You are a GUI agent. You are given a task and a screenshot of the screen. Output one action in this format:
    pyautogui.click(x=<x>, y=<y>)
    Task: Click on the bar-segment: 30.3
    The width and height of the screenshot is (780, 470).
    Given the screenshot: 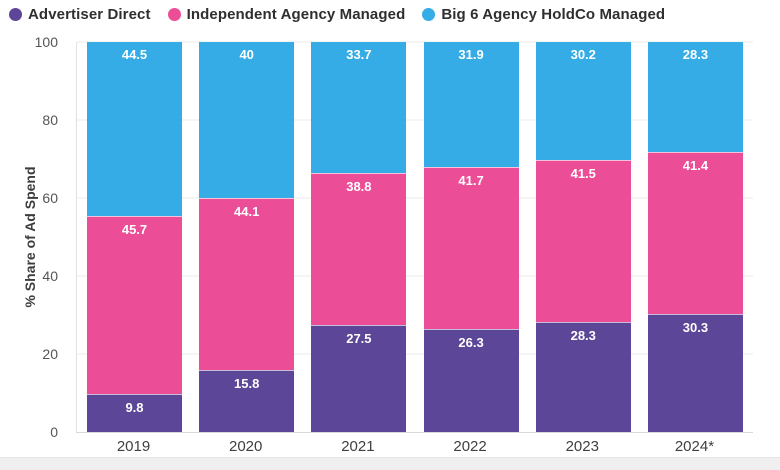 What is the action you would take?
    pyautogui.click(x=695, y=372)
    